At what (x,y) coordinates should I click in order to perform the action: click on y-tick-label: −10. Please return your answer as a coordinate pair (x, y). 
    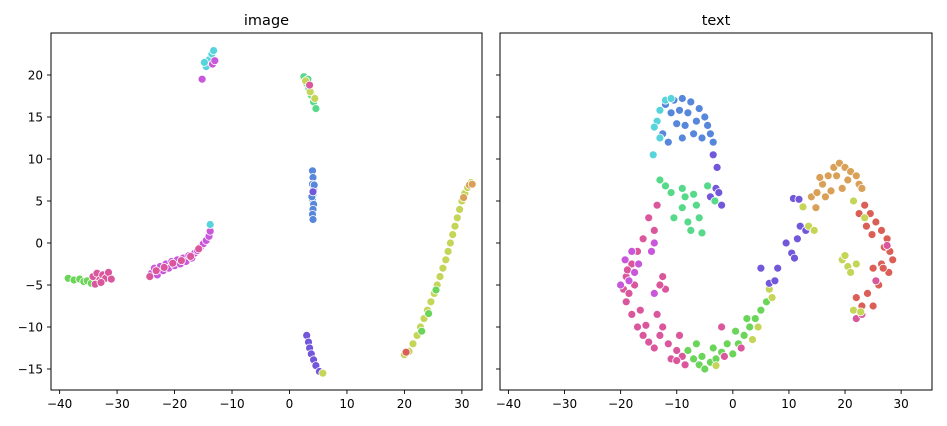
    Looking at the image, I should click on (30, 327).